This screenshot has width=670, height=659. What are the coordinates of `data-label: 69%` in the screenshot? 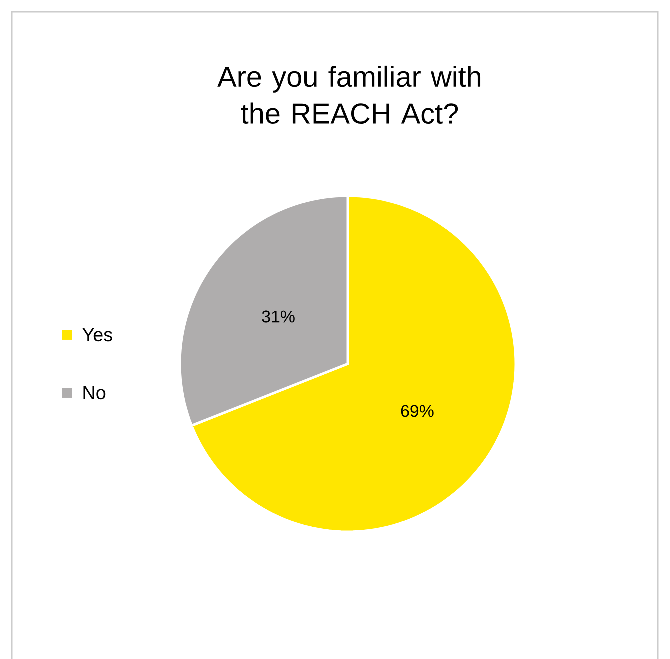 It's located at (417, 411).